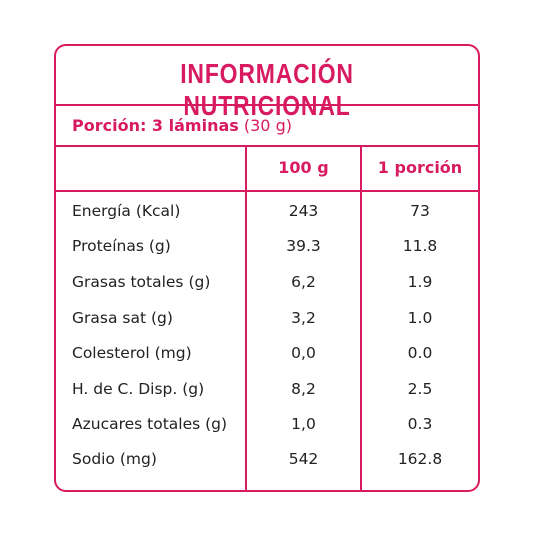 The image size is (533, 533). I want to click on cell-value: 6,2, so click(303, 282).